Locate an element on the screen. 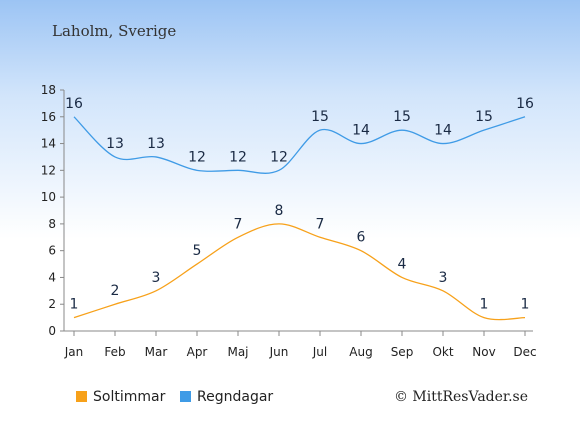 The height and width of the screenshot is (435, 580). y-tick-label: 12 is located at coordinates (48, 170).